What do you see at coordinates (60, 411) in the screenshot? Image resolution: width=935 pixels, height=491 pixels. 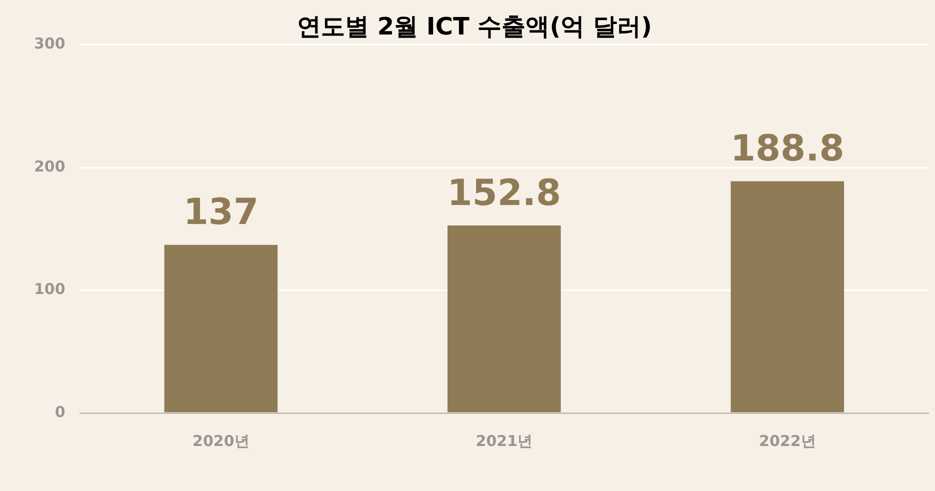 I see `y-tick-label: 0` at bounding box center [60, 411].